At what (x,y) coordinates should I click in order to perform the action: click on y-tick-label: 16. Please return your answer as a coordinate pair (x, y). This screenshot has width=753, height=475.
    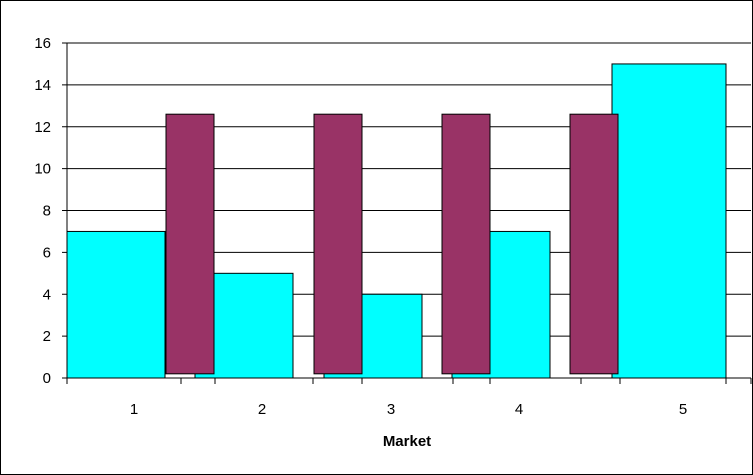
    Looking at the image, I should click on (42, 43).